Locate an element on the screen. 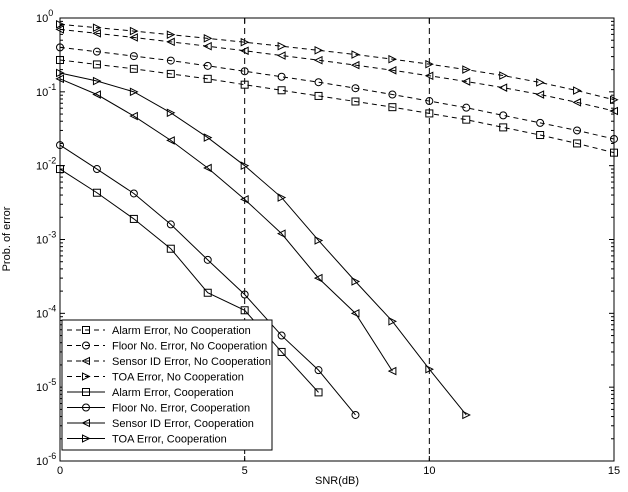 Image resolution: width=628 pixels, height=492 pixels. legend-entry: TOA Error, No Cooperation is located at coordinates (155, 378).